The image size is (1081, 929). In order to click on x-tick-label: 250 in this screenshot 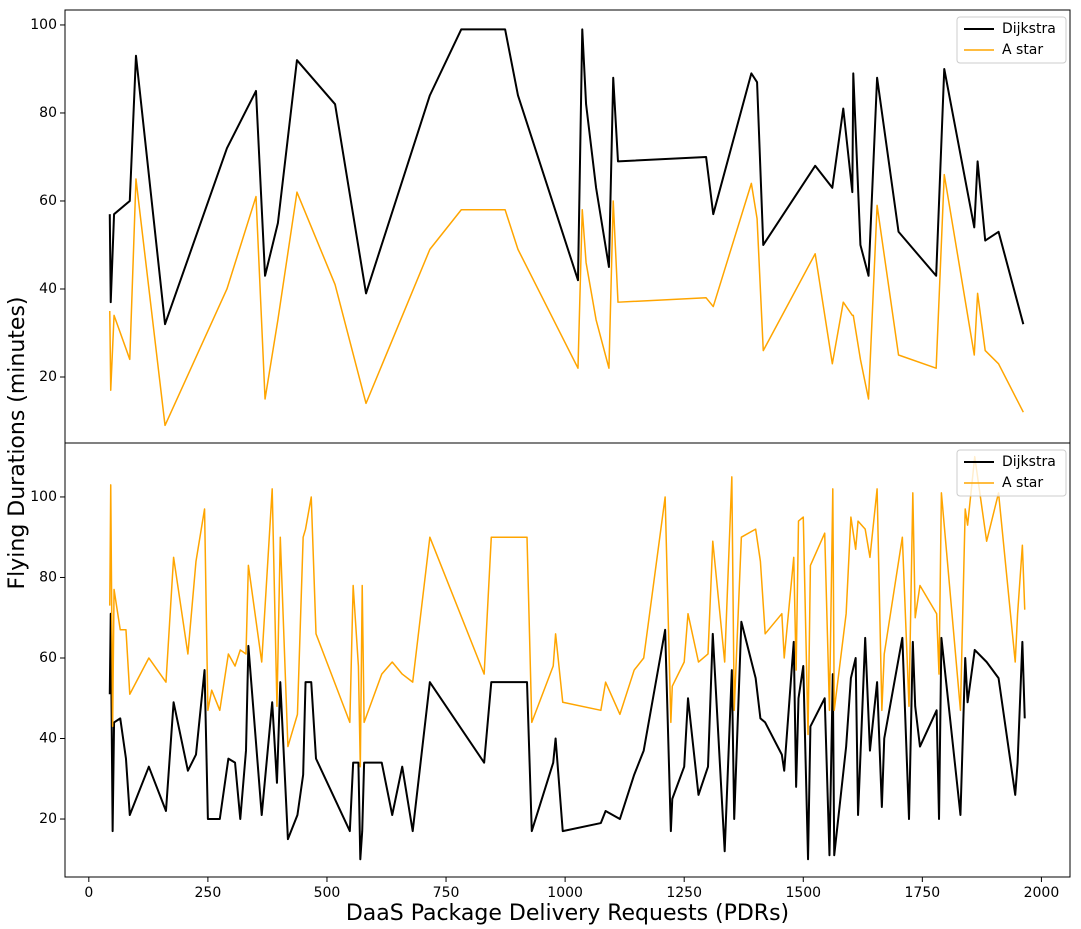, I will do `click(208, 893)`.